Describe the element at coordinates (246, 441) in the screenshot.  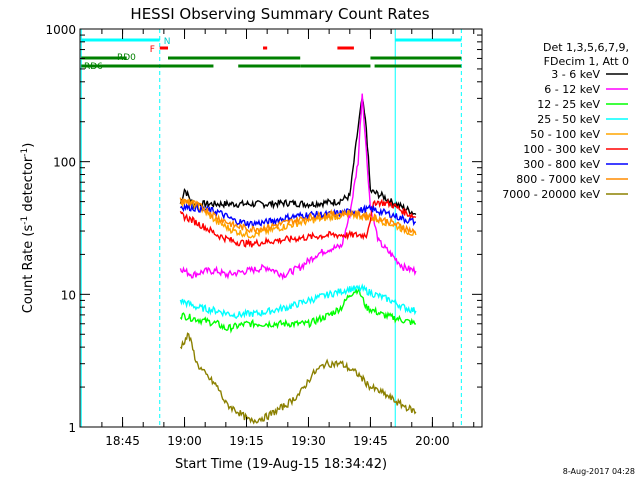
I see `x-tick-label: 19:15` at that location.